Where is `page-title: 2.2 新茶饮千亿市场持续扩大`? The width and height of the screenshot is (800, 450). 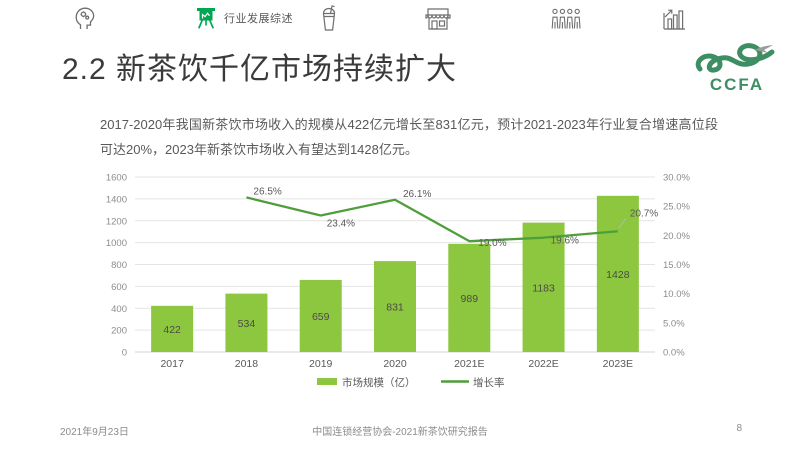
page-title: 2.2 新茶饮千亿市场持续扩大 is located at coordinates (260, 69).